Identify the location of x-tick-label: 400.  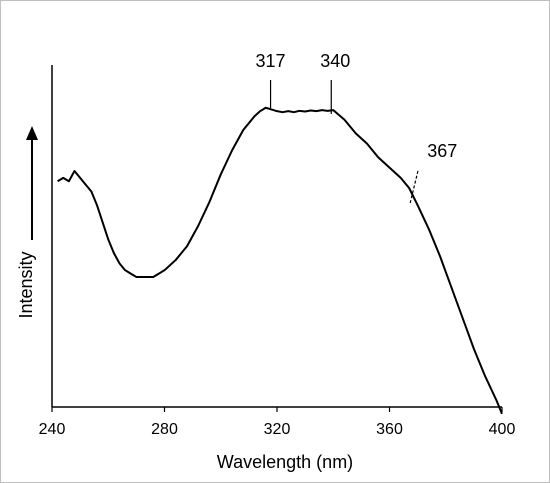
(502, 429).